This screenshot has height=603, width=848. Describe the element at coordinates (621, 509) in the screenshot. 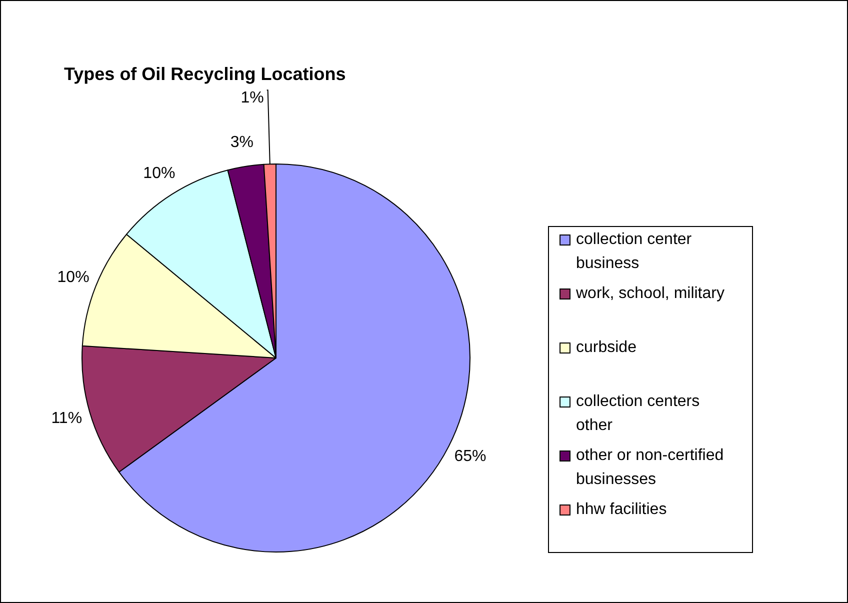

I see `legend-label: hhw facilities` at that location.